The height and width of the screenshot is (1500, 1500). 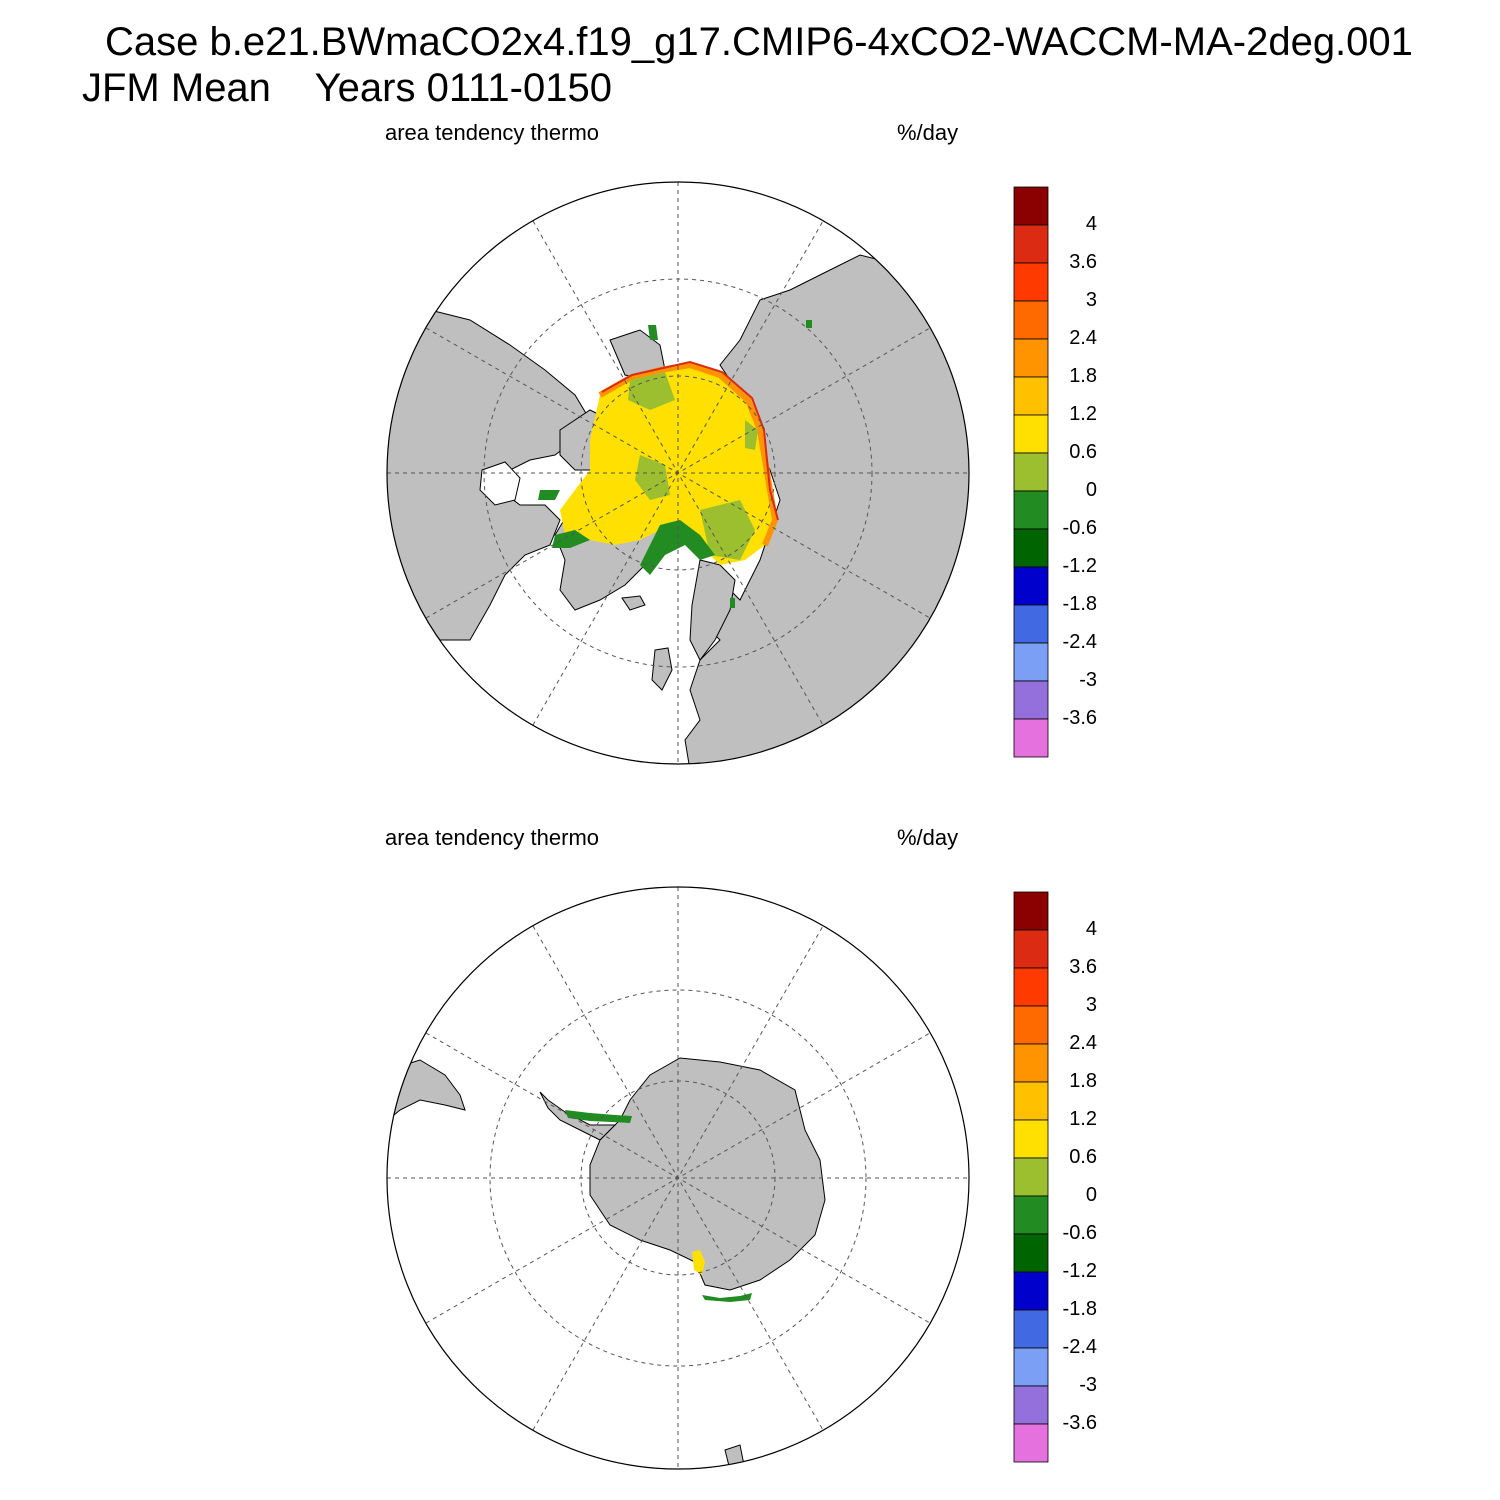 What do you see at coordinates (1083, 1043) in the screenshot?
I see `colorbar-panel2-tick-label: 2.4` at bounding box center [1083, 1043].